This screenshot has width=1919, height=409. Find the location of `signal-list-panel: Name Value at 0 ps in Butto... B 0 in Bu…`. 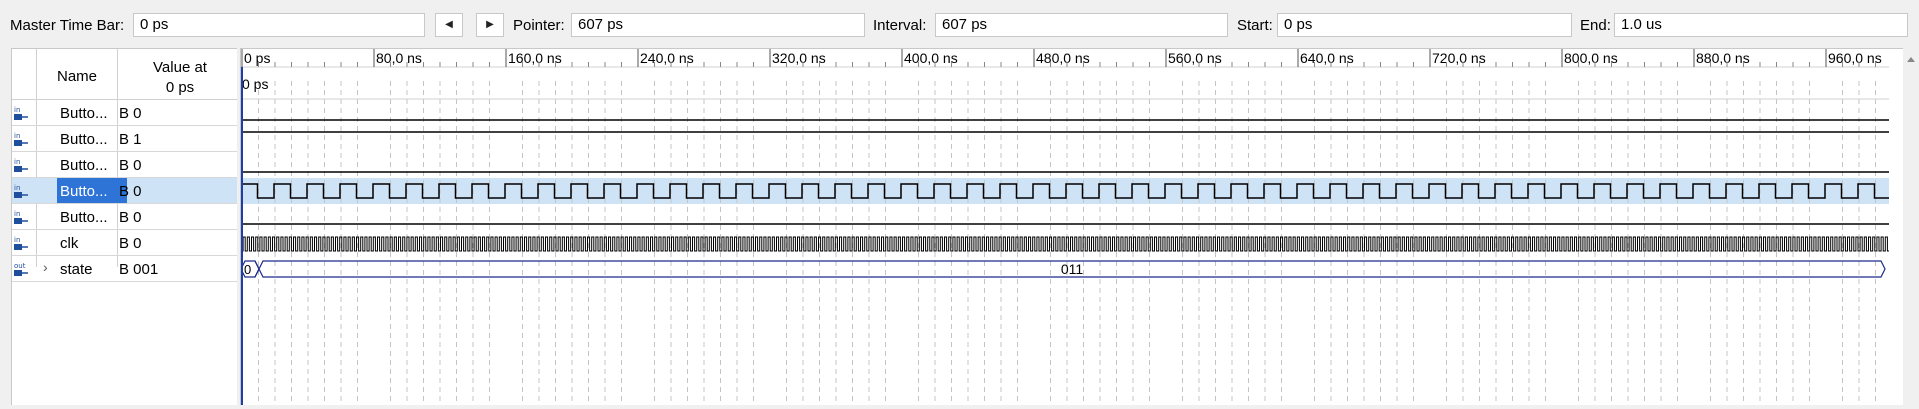

signal-list-panel: Name Value at 0 ps in Butto... B 0 in Bu… is located at coordinates (124, 226).